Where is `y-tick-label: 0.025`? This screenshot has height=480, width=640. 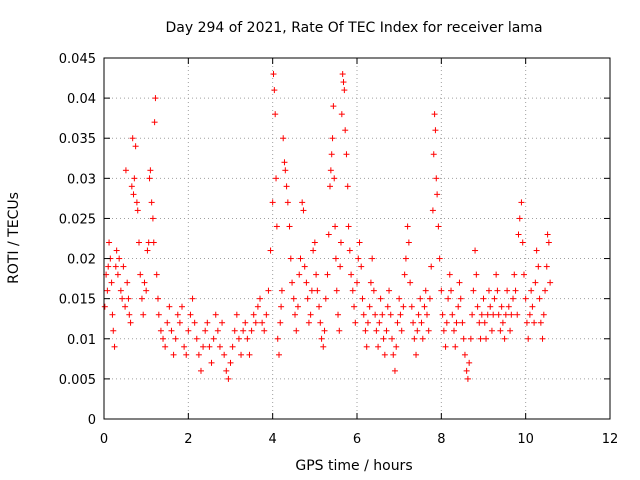 y-tick-label: 0.025 is located at coordinates (77, 219).